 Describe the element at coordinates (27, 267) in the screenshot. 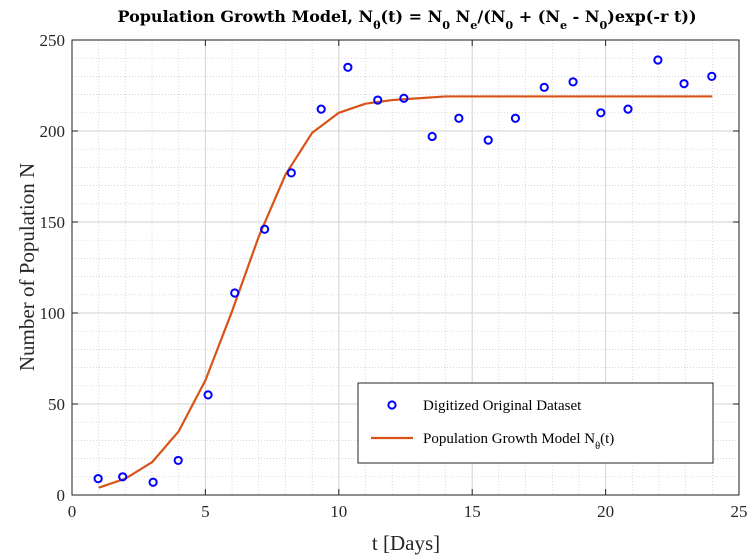

I see `y-axis-label: Number of Population N` at that location.